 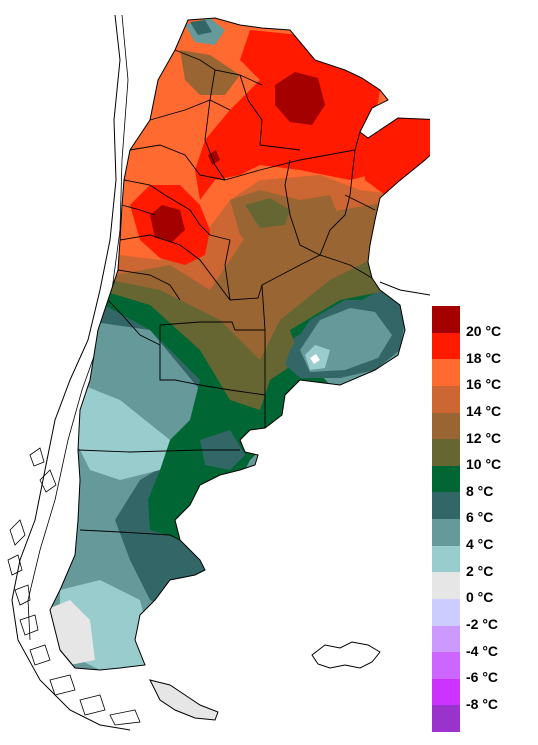 What do you see at coordinates (484, 331) in the screenshot?
I see `legend-label: 20 °C` at bounding box center [484, 331].